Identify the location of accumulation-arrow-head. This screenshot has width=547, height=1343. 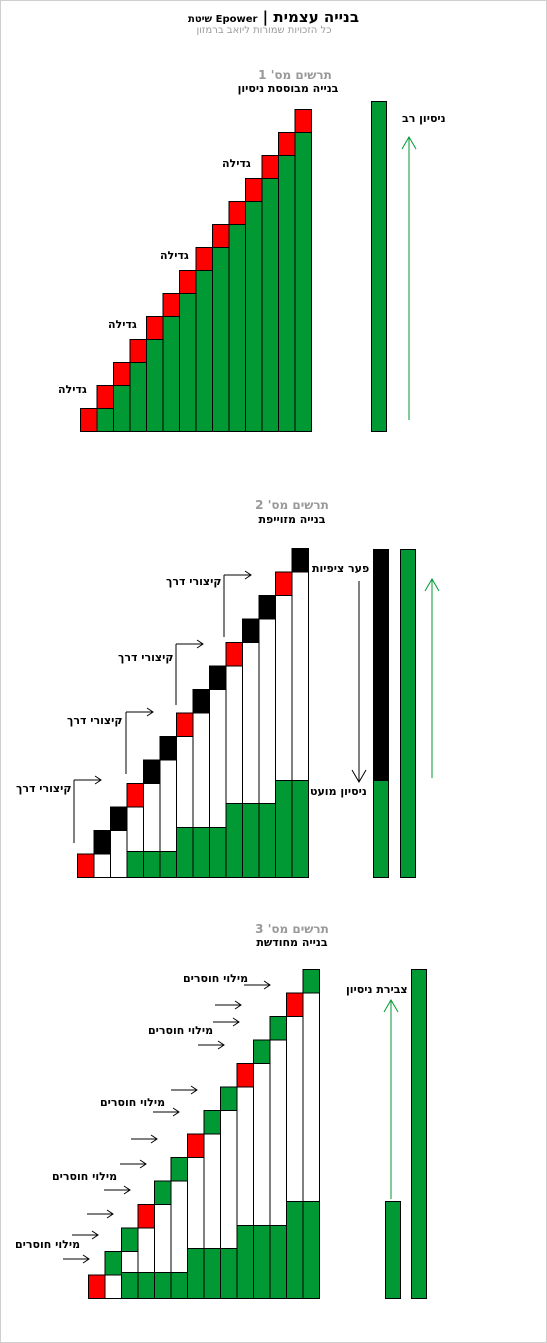
(391, 1006).